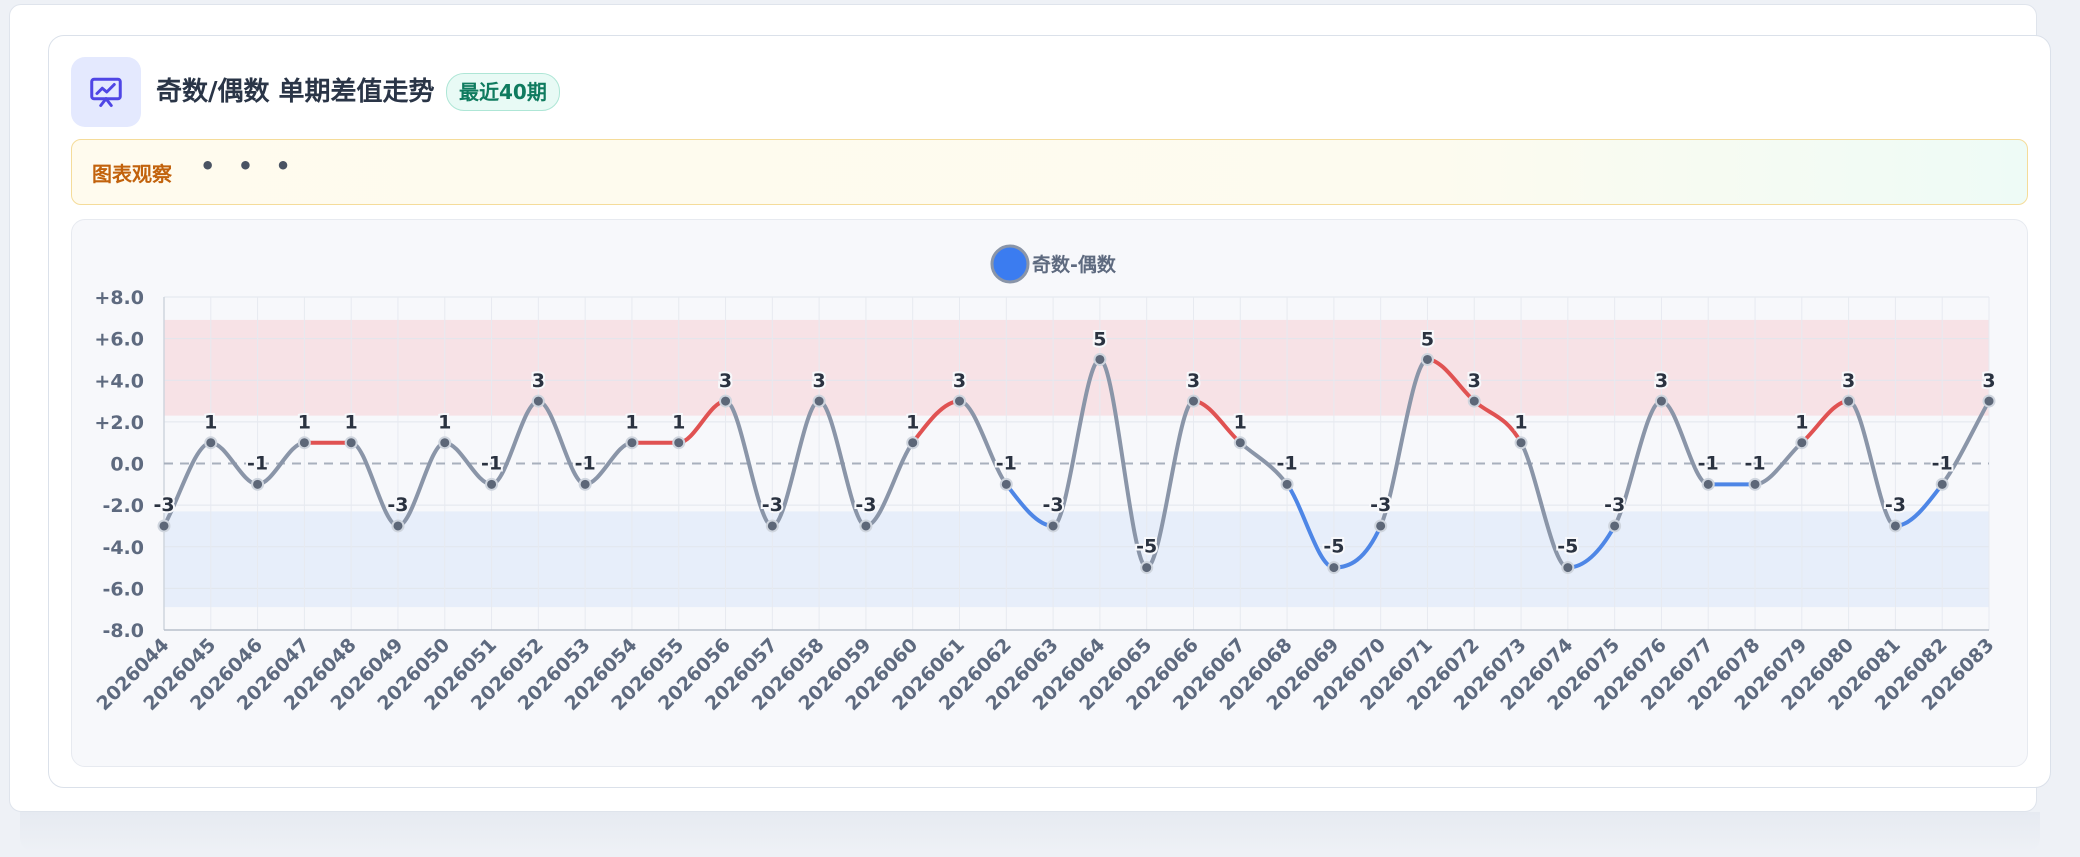  Describe the element at coordinates (503, 92) in the screenshot. I see `period-badge: 最近40期` at that location.